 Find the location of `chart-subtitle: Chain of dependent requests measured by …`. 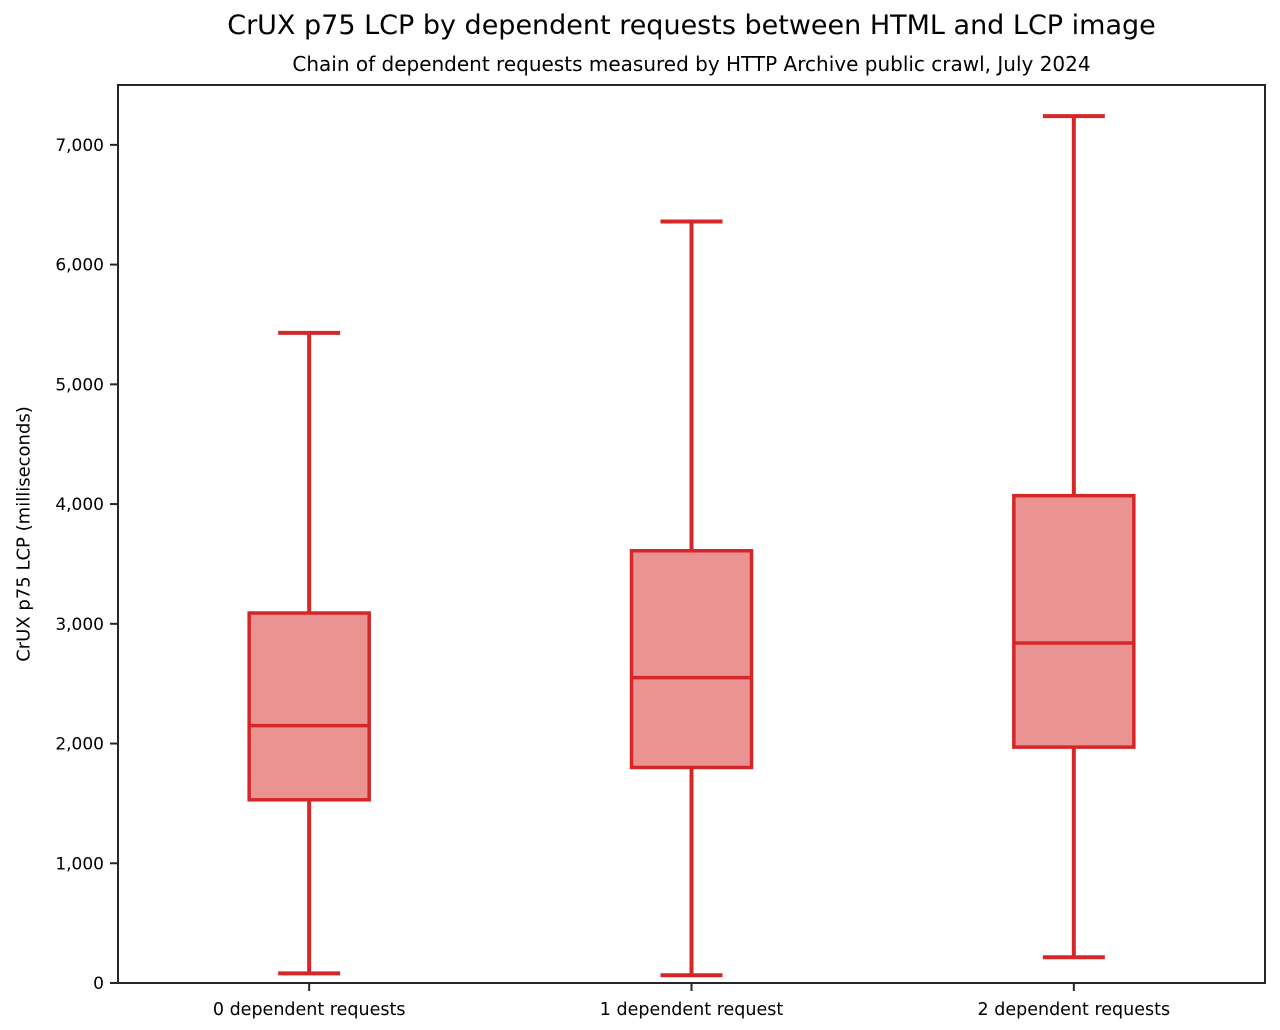

chart-subtitle: Chain of dependent requests measured by … is located at coordinates (691, 64).